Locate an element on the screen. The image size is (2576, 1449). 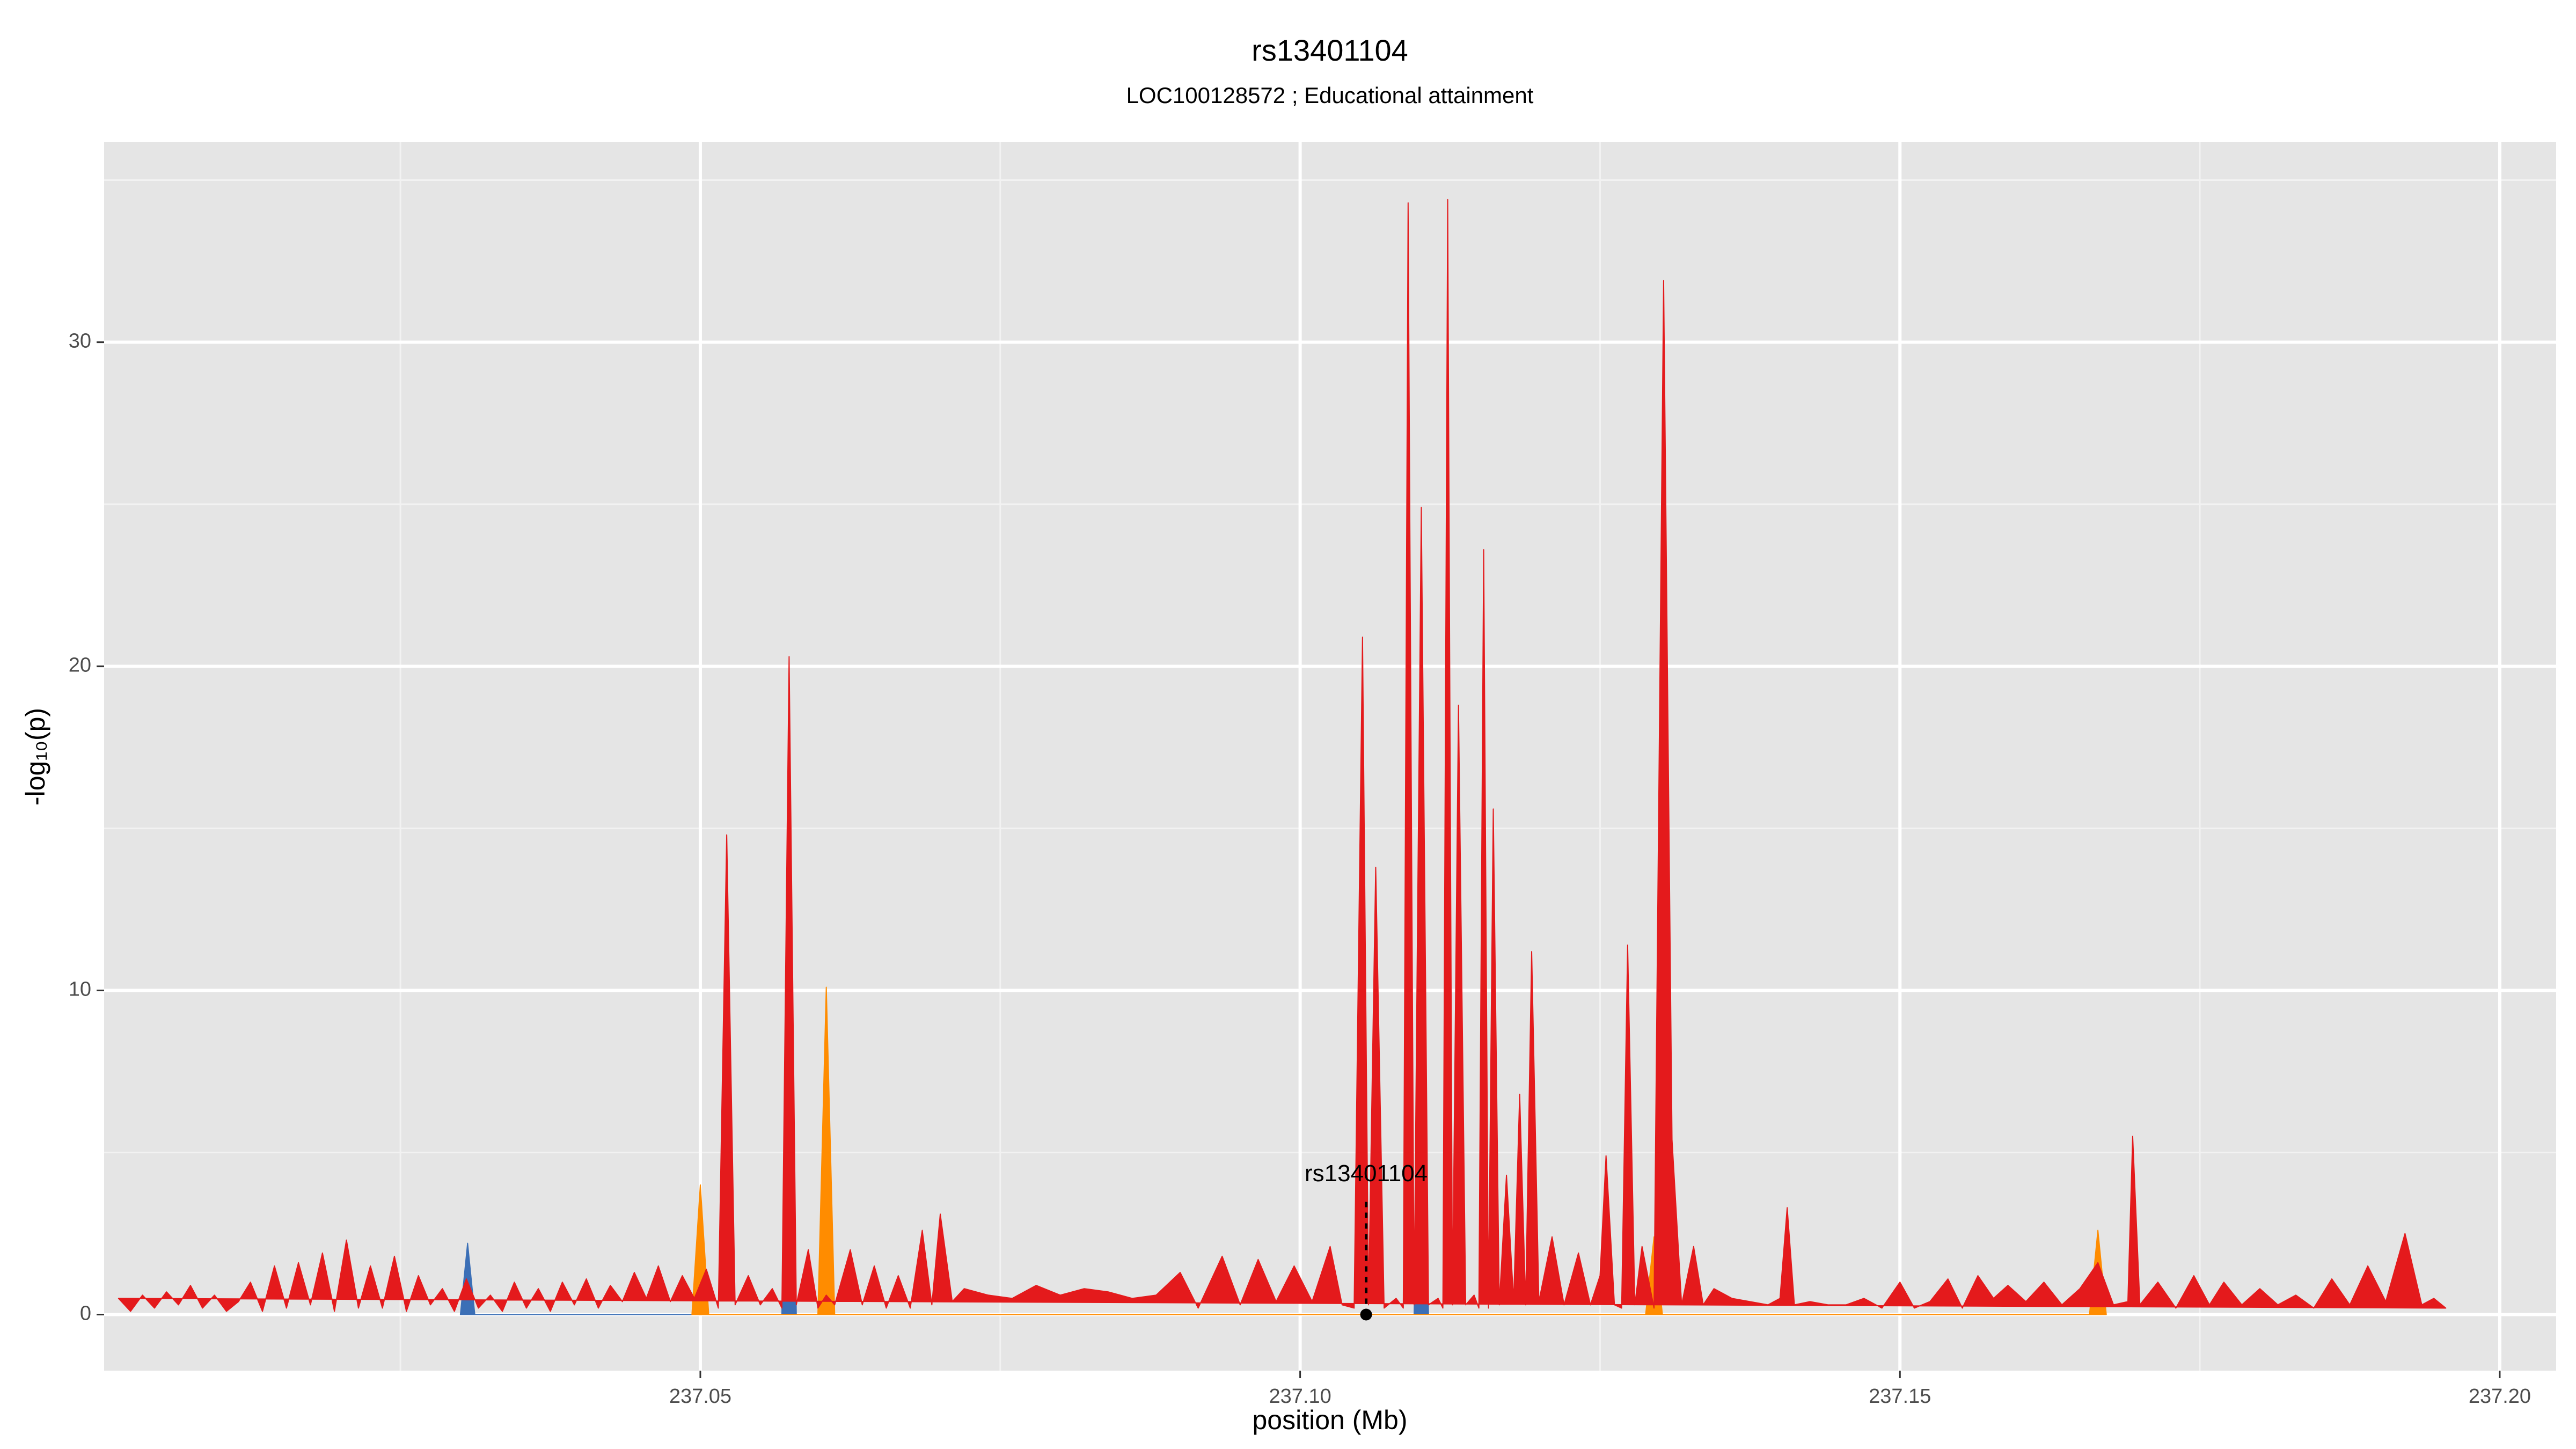
x-tick-label: 237.10 is located at coordinates (1300, 1396).